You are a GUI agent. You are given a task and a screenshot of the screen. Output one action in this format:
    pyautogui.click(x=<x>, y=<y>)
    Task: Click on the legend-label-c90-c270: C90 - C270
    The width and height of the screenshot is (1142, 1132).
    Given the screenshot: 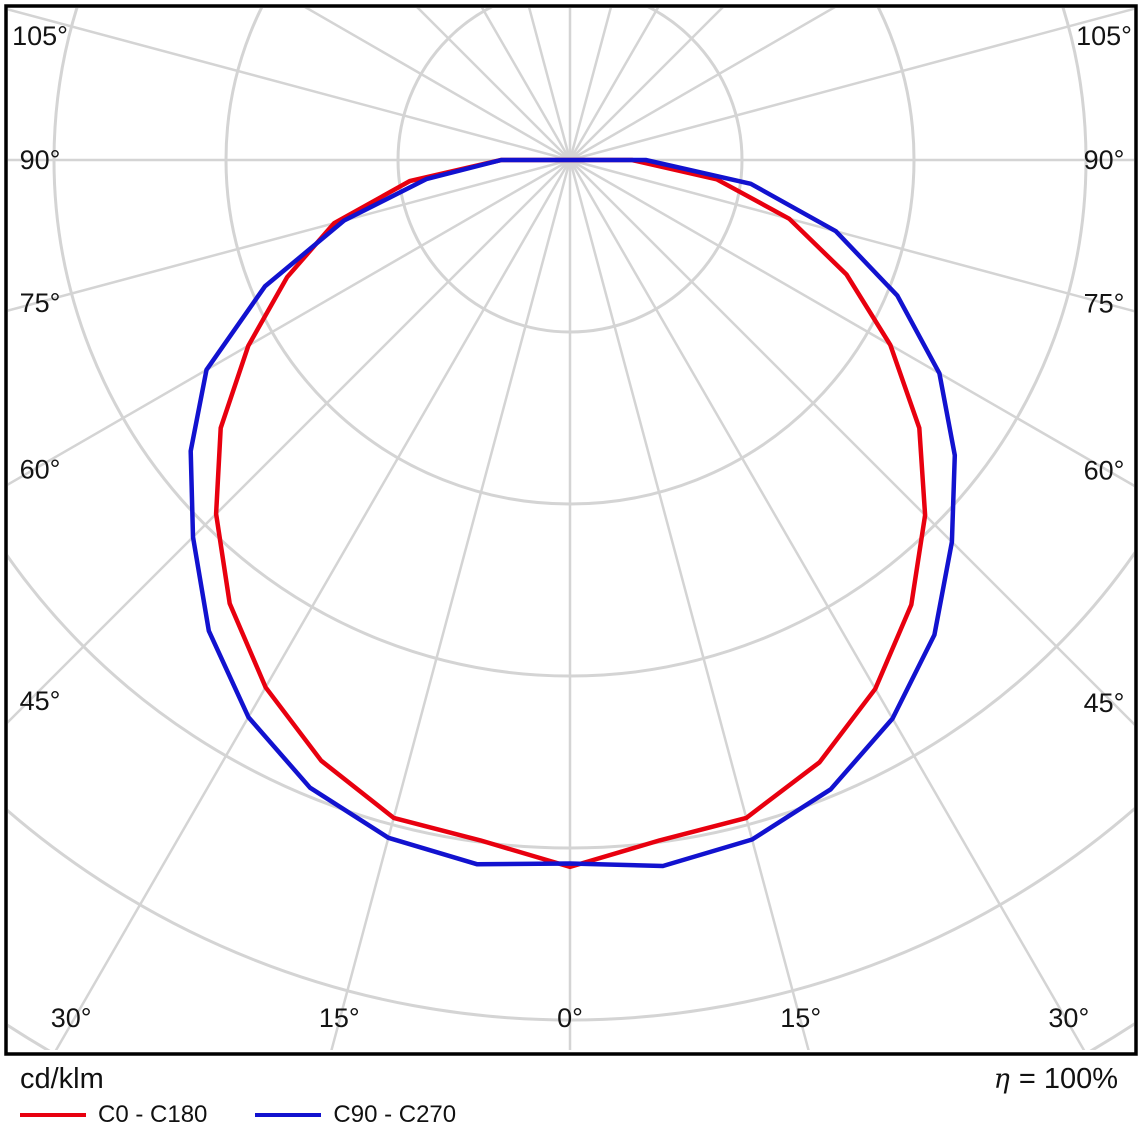 What is the action you would take?
    pyautogui.click(x=395, y=1114)
    